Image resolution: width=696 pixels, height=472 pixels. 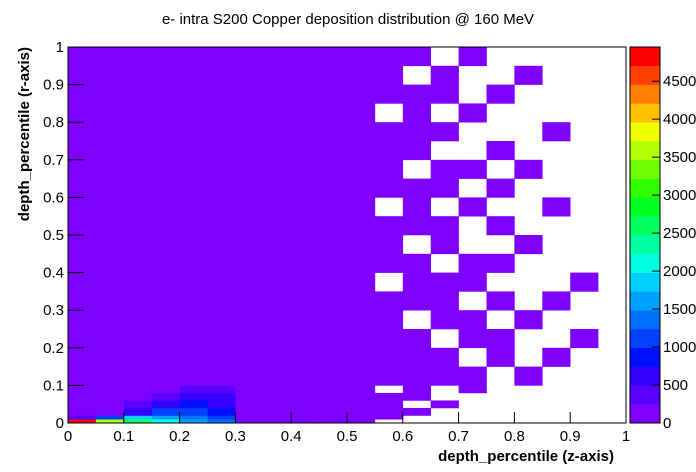 I want to click on x-tick-label: 0.6, so click(x=402, y=436).